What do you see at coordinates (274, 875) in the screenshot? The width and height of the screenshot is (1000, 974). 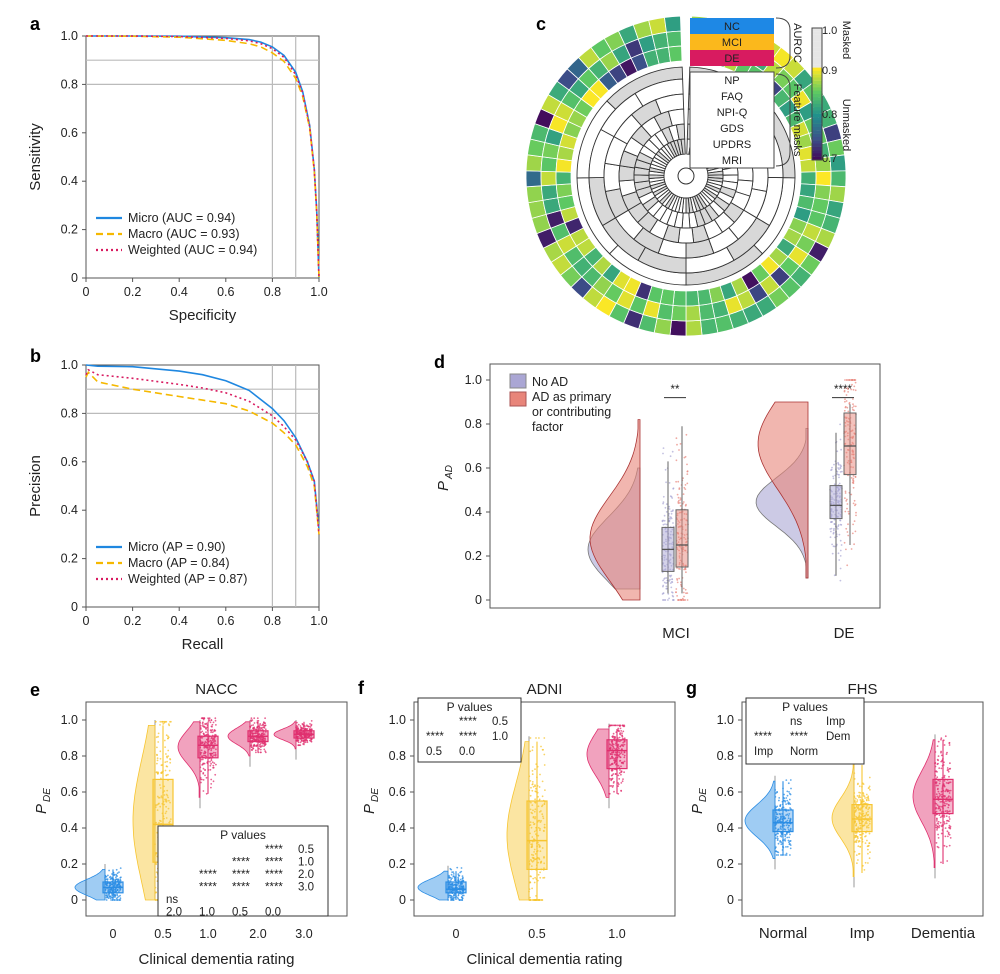 I see `e-pvalue-cell-2-3: ****` at bounding box center [274, 875].